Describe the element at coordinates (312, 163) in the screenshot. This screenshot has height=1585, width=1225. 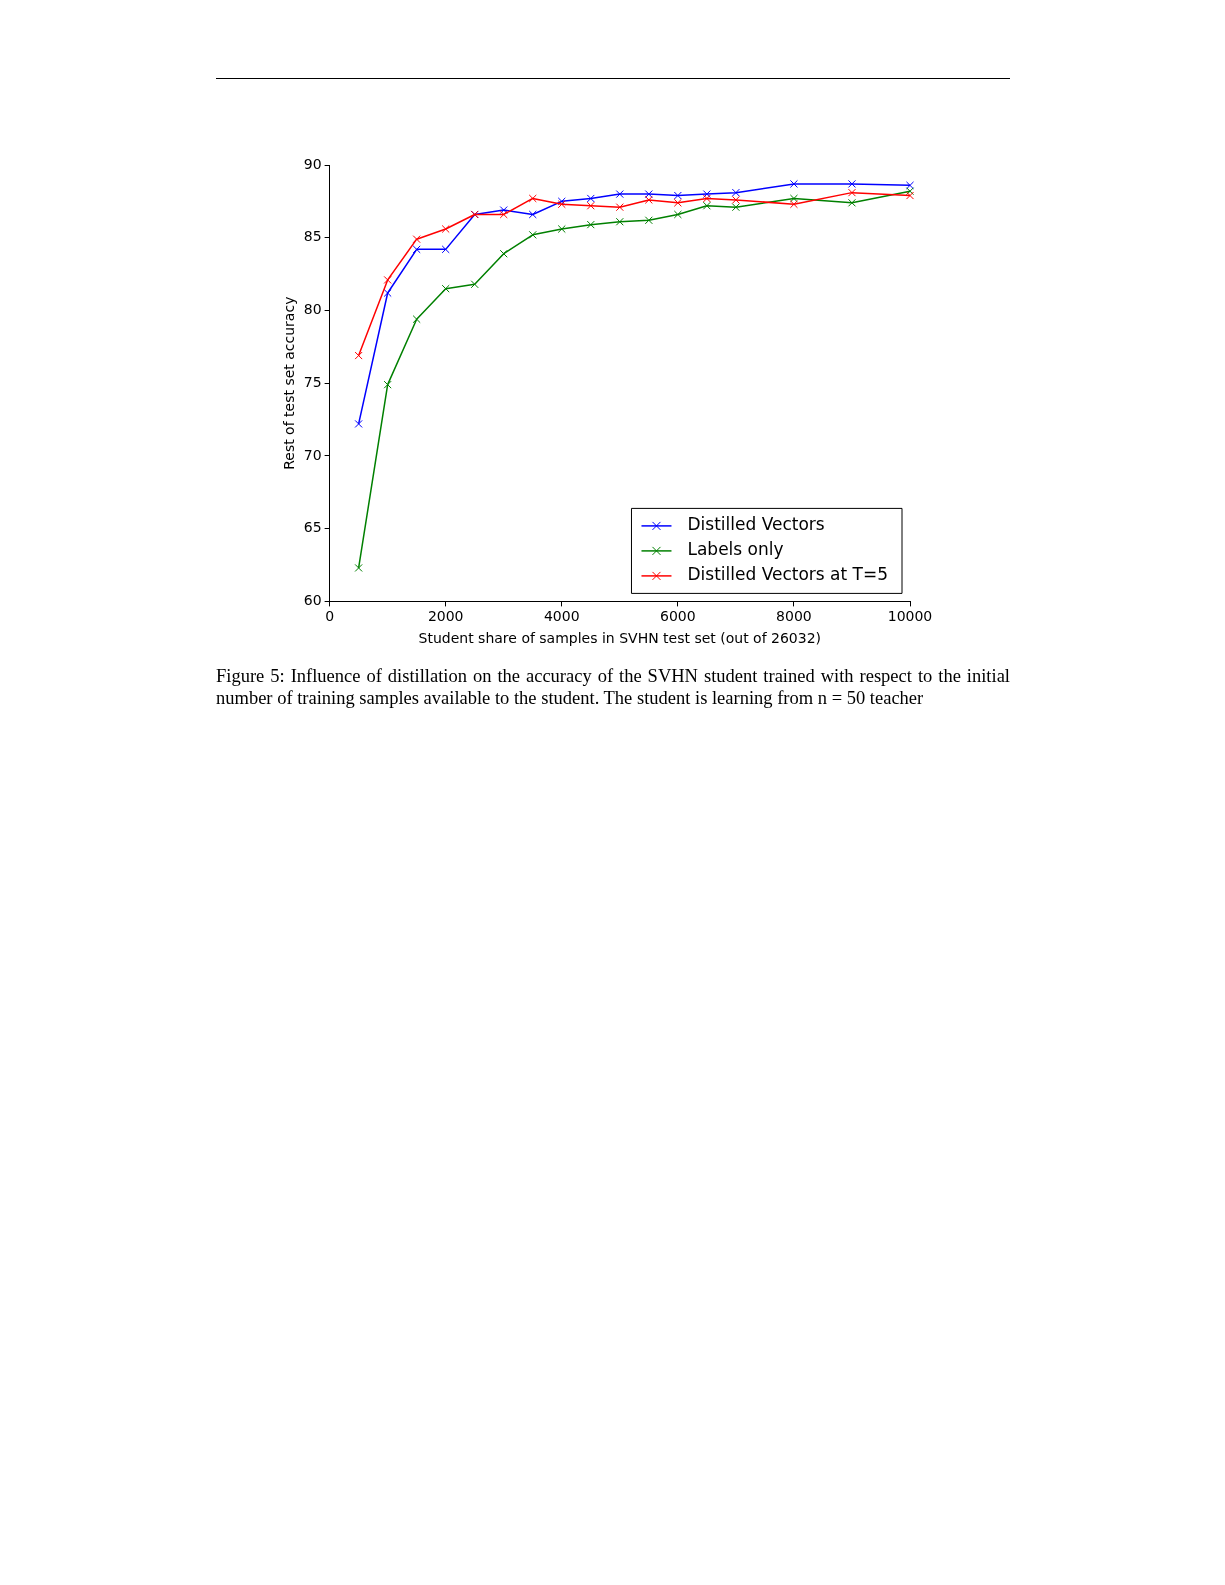
I see `y-tick-label: 90` at that location.